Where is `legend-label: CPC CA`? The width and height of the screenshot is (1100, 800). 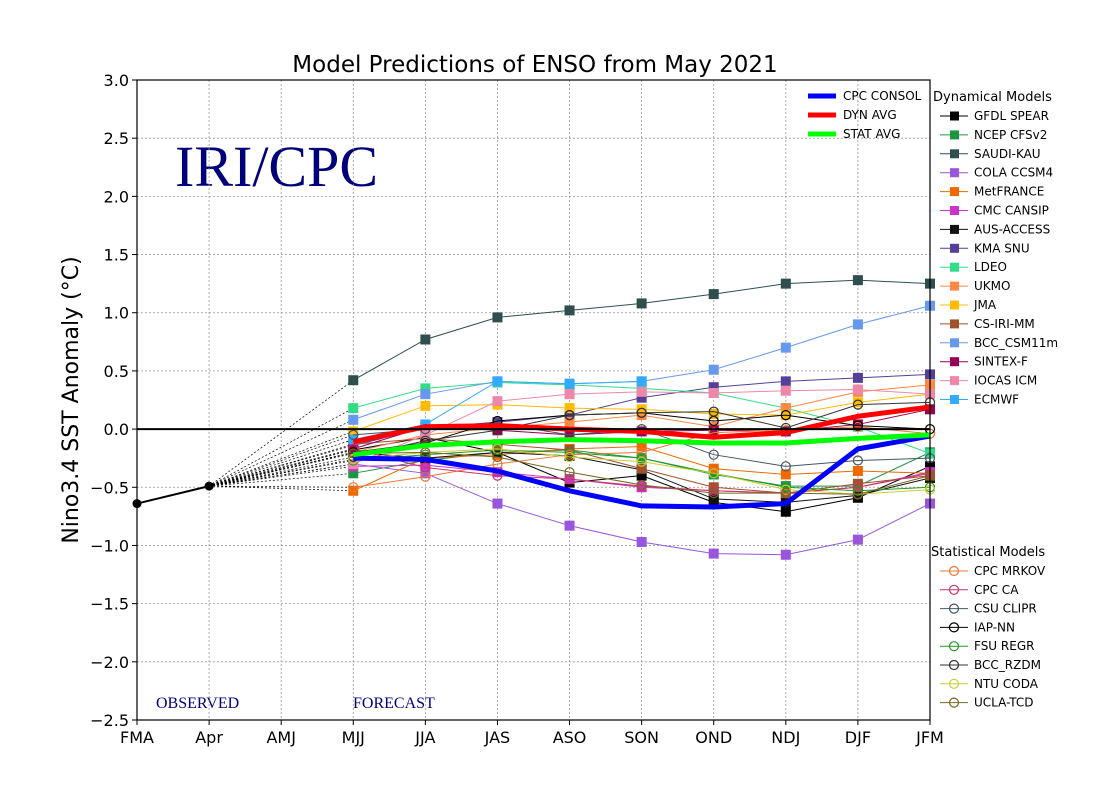
legend-label: CPC CA is located at coordinates (996, 590).